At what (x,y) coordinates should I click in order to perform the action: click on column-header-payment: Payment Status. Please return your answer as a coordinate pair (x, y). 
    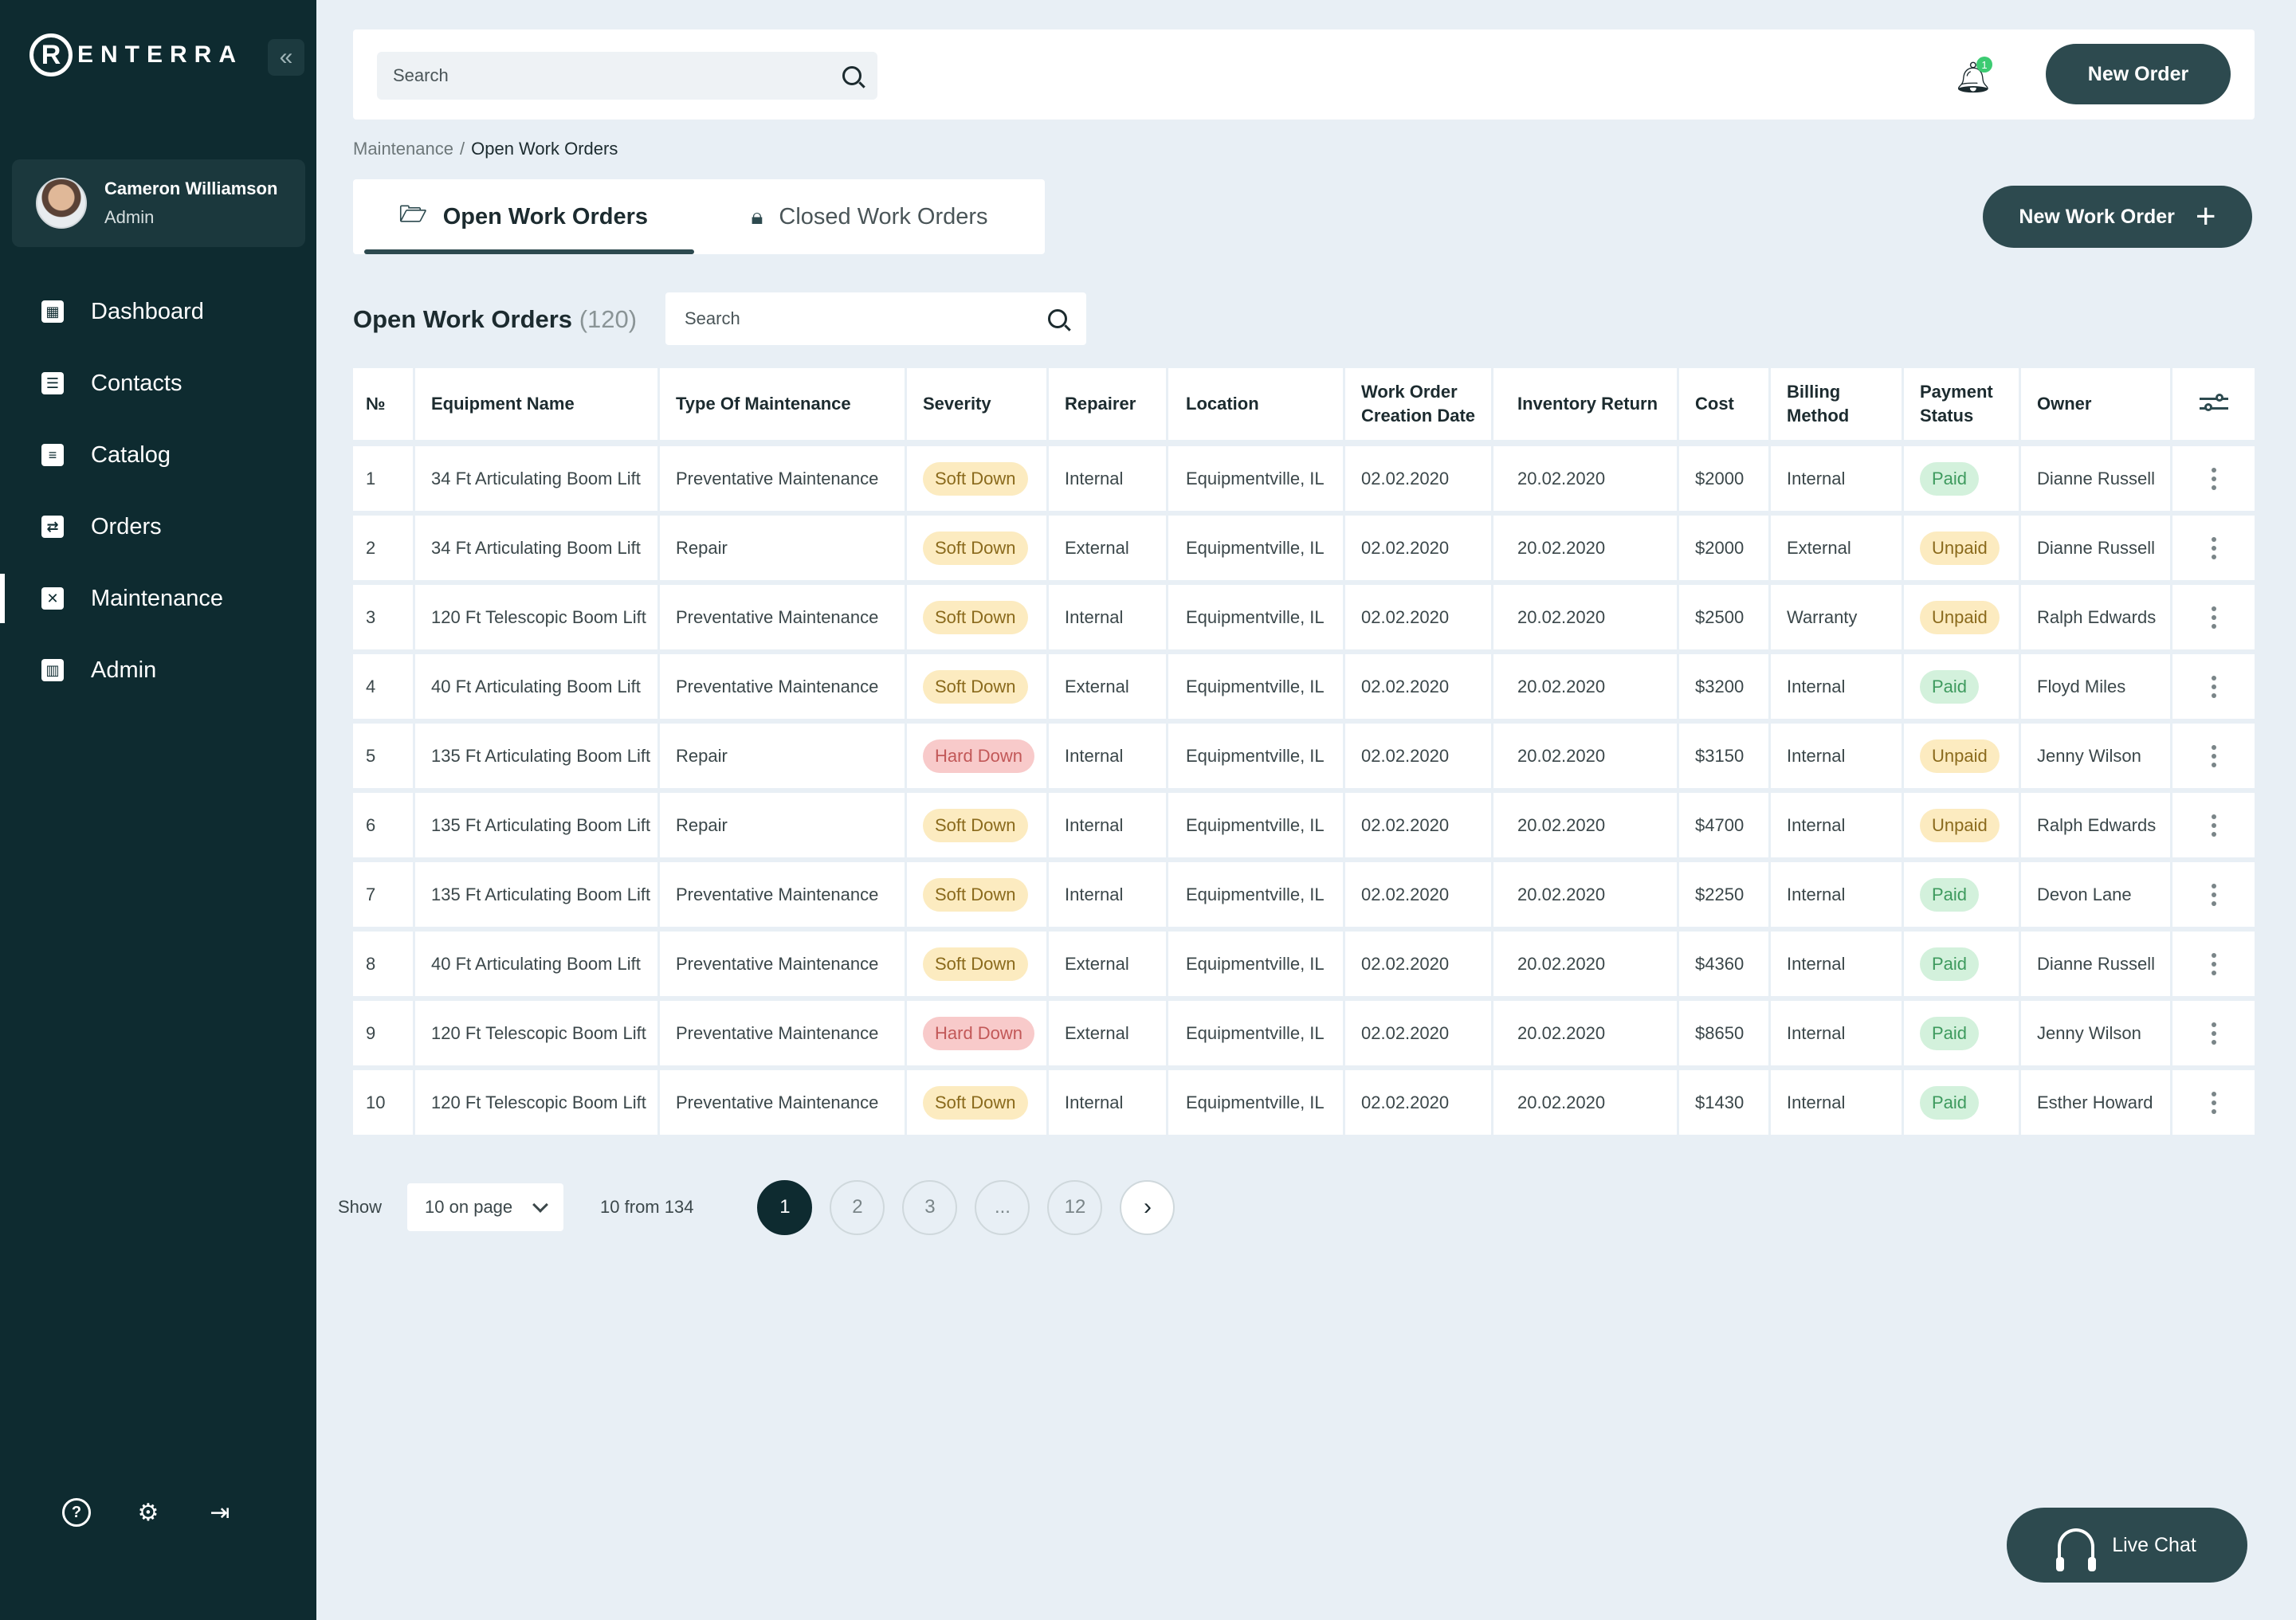
    Looking at the image, I should click on (1962, 404).